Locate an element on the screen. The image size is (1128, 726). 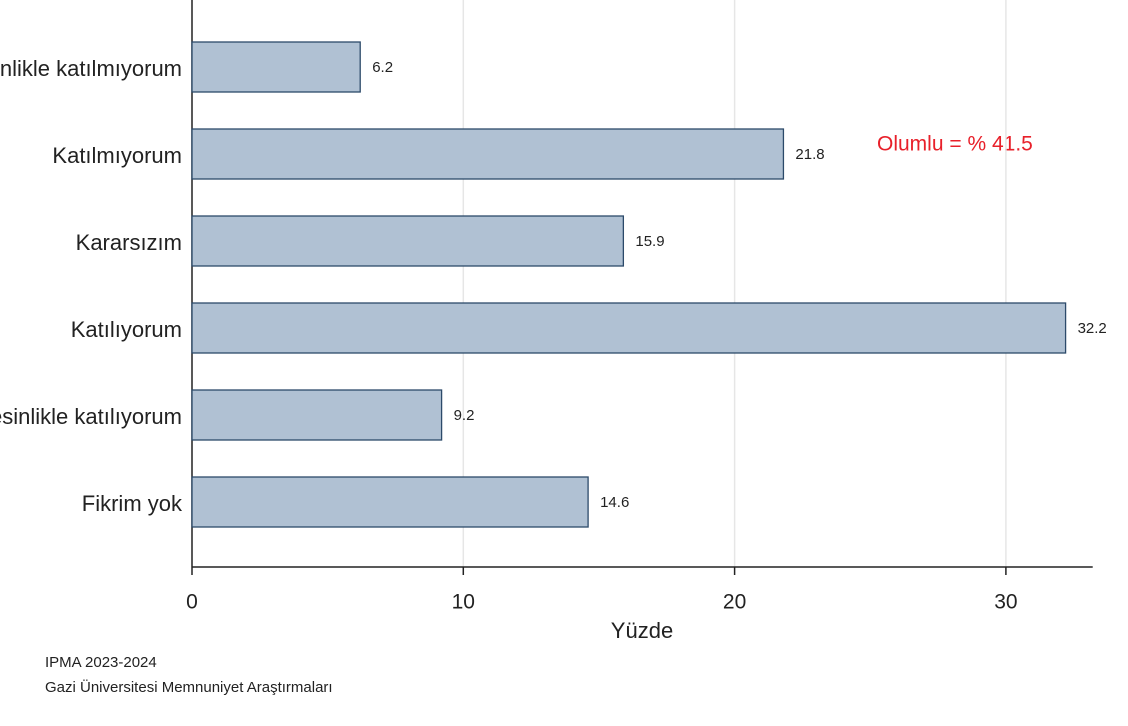
x-tick-label: 20 is located at coordinates (734, 602).